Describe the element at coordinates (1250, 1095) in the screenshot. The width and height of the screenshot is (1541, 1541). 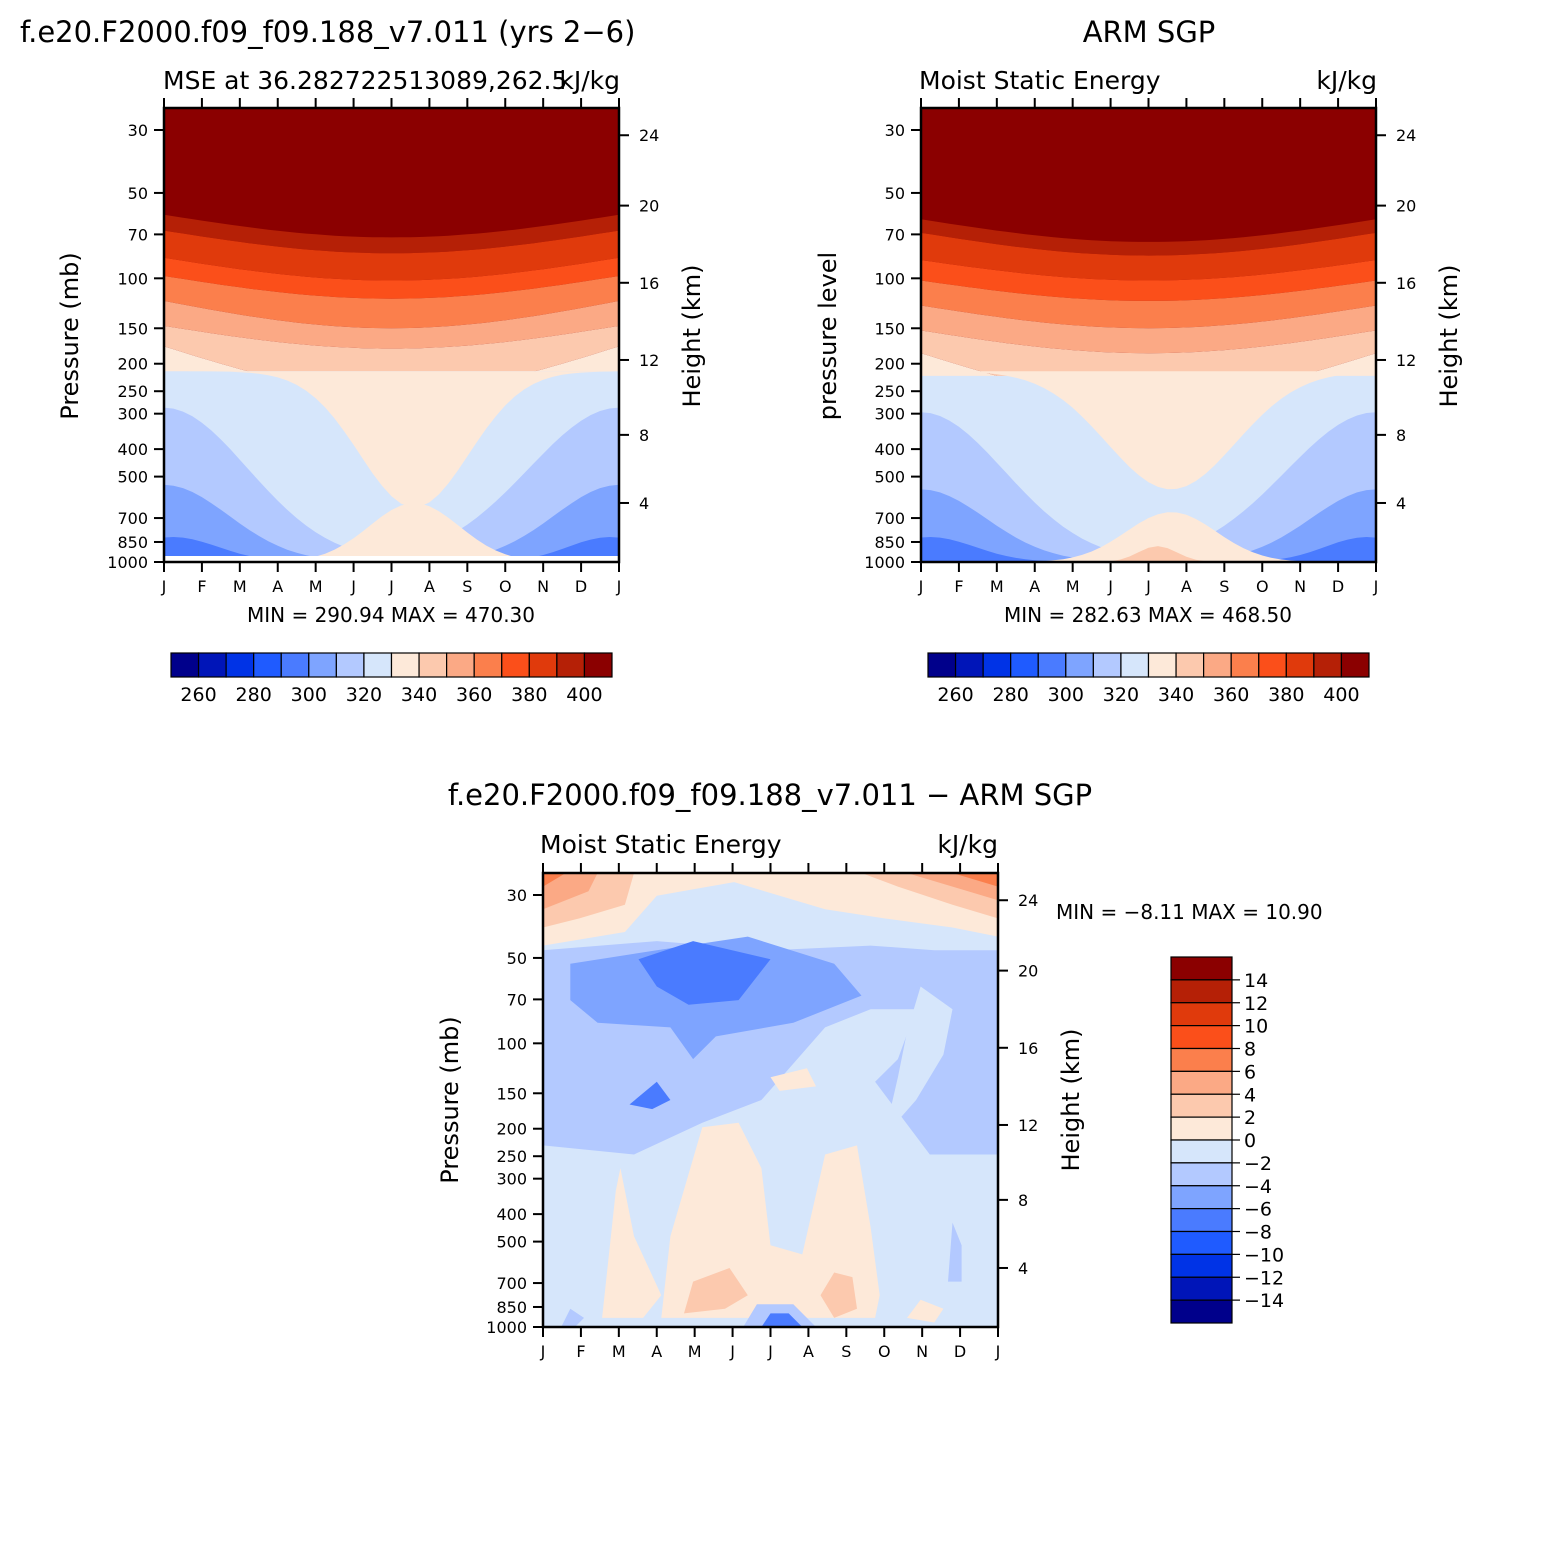
I see `colorbar-label: 4` at that location.